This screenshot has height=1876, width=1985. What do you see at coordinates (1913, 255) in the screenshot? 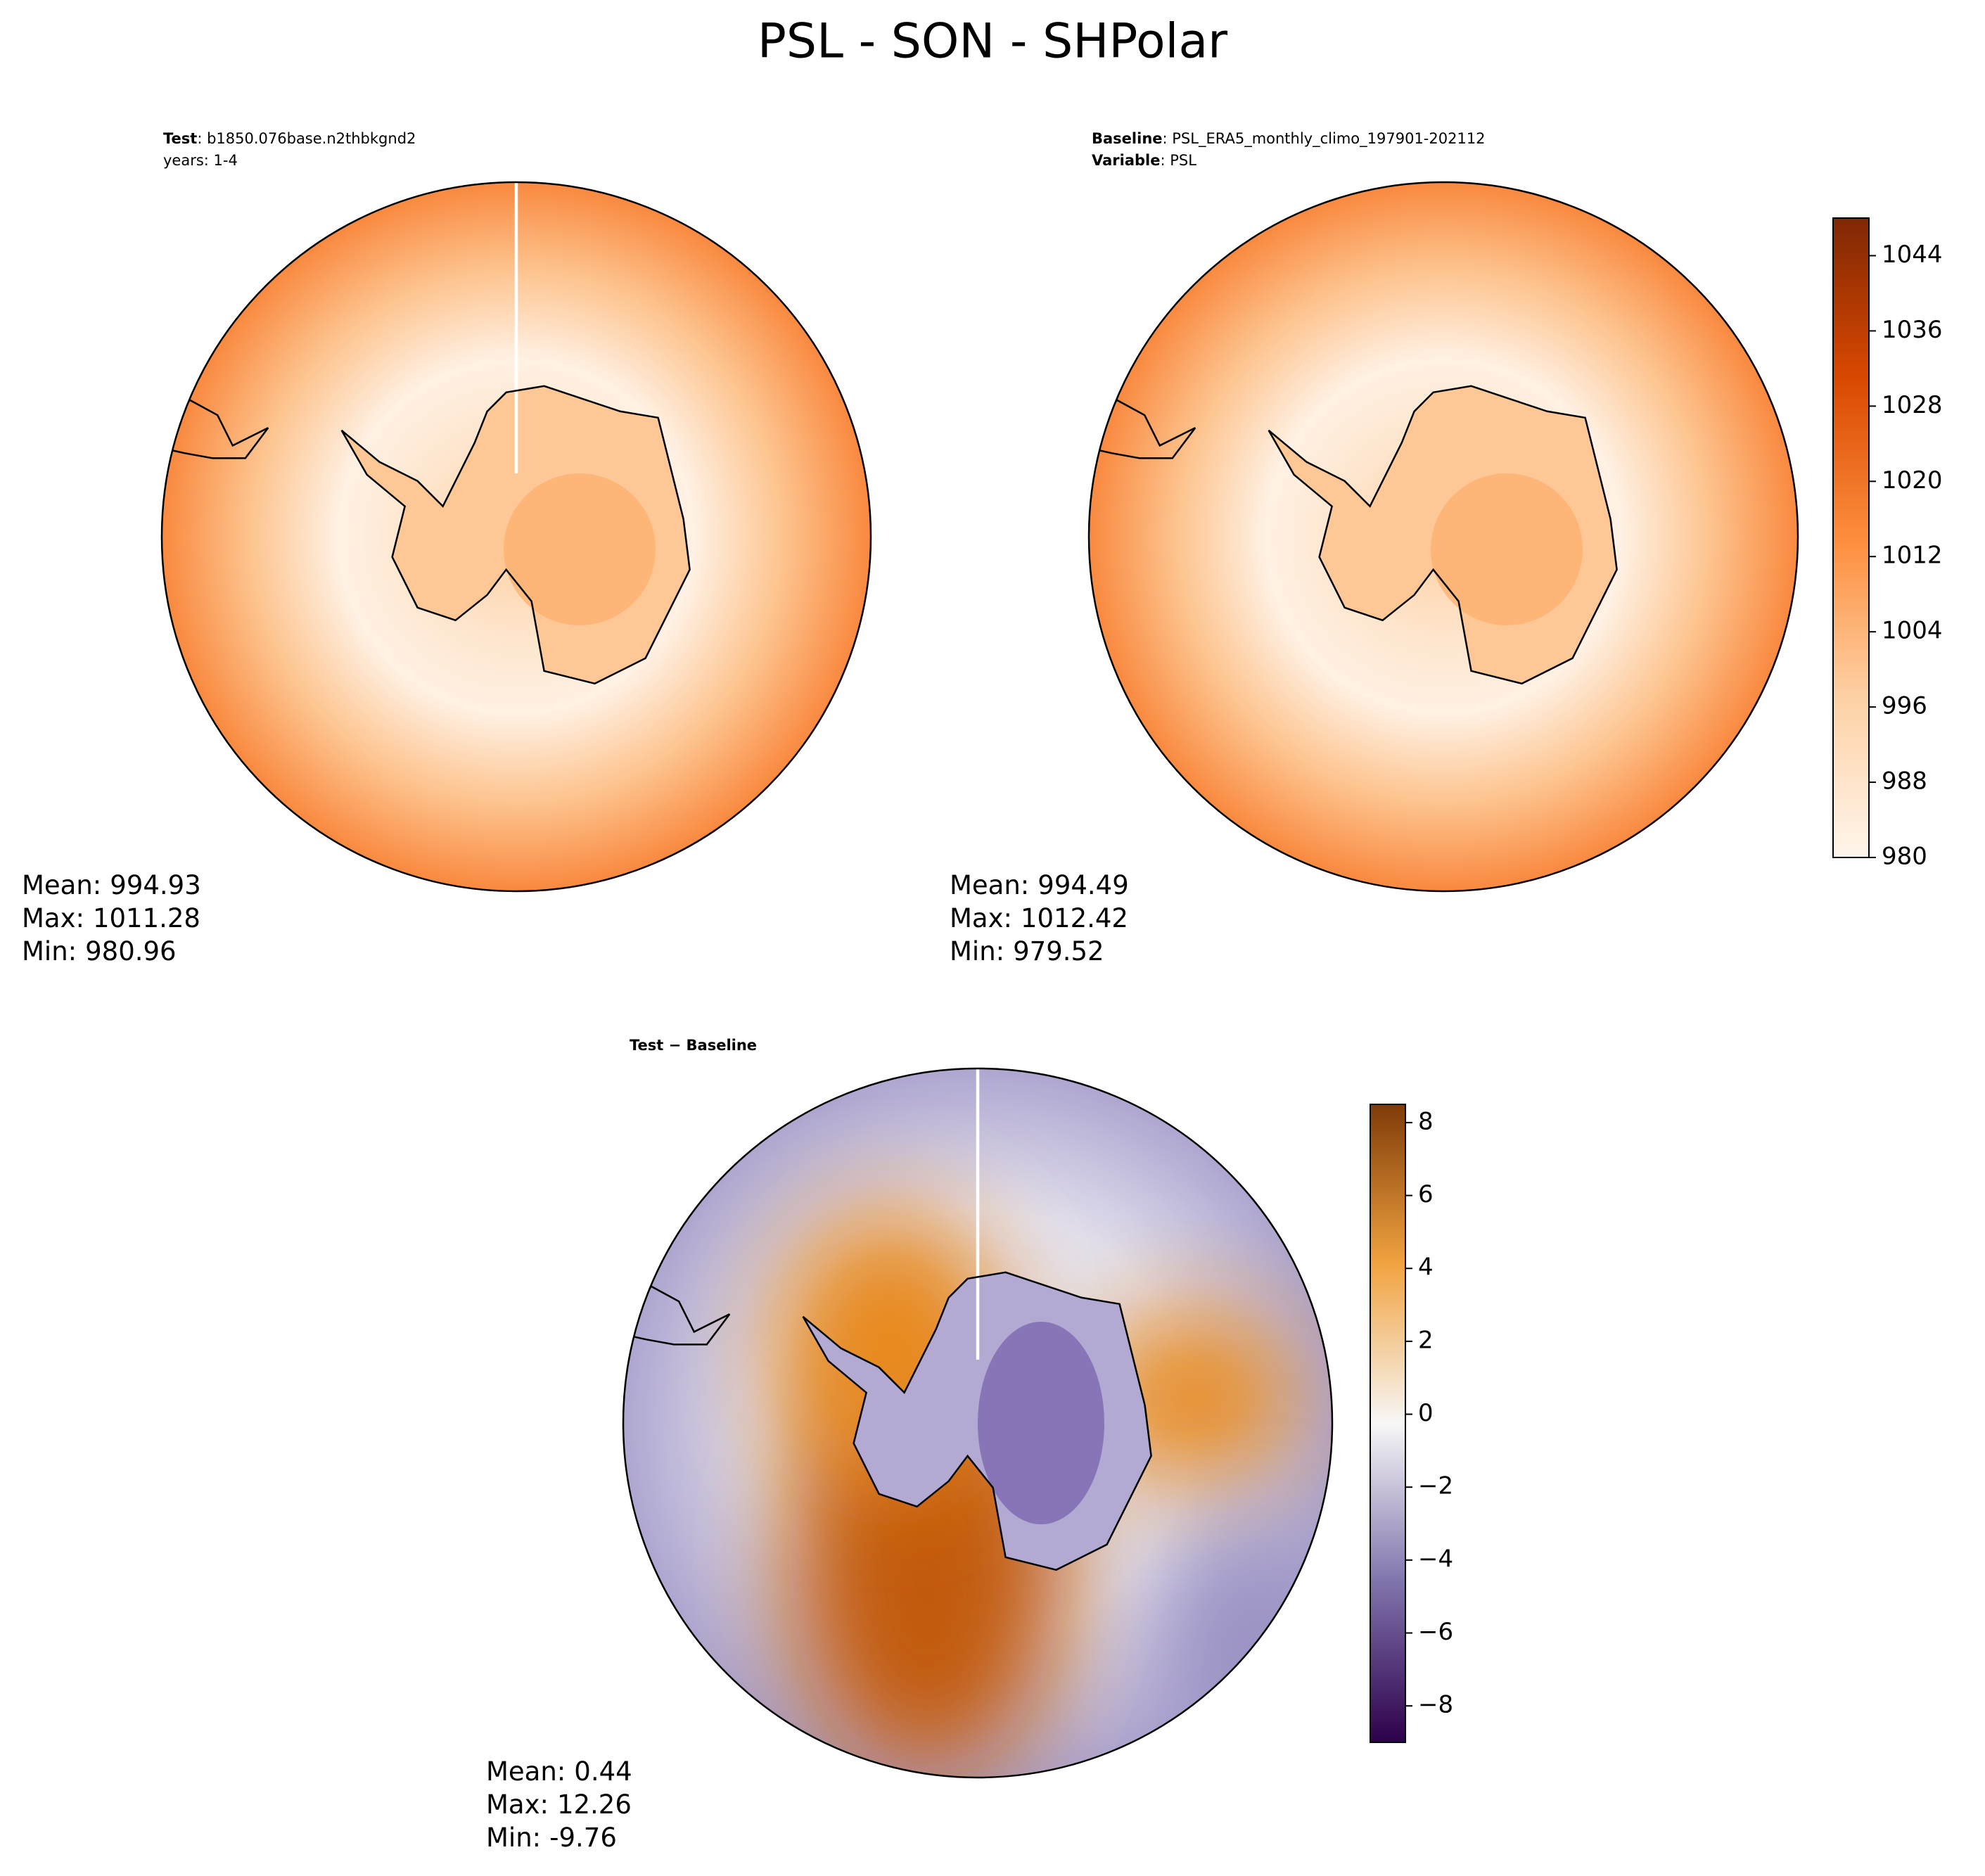
I see `colorbar-tick-label: 1044` at bounding box center [1913, 255].